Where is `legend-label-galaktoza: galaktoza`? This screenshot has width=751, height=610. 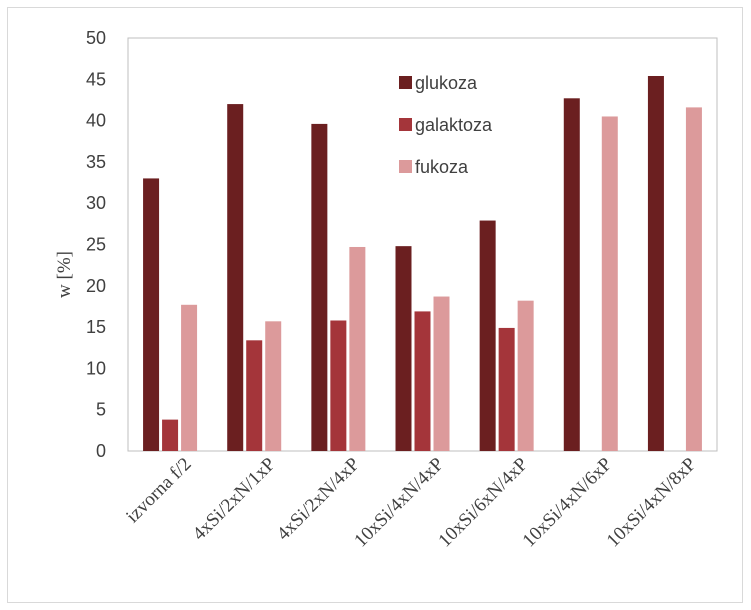
legend-label-galaktoza: galaktoza is located at coordinates (454, 125).